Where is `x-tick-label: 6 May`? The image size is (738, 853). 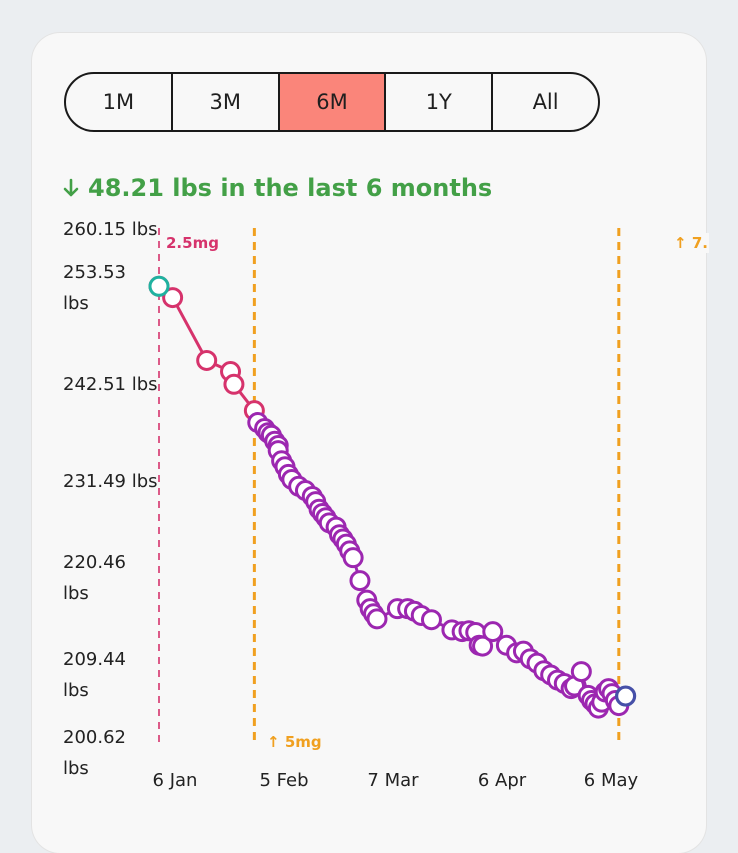
x-tick-label: 6 May is located at coordinates (611, 780).